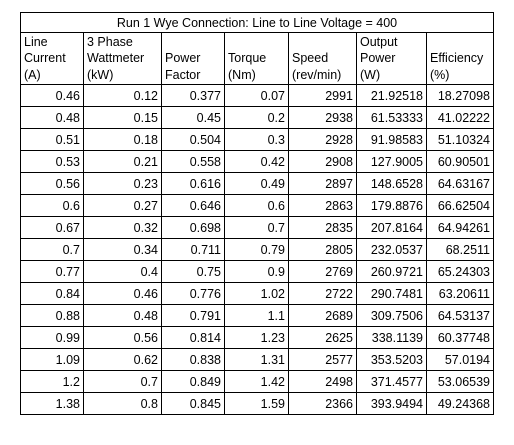 The height and width of the screenshot is (445, 514). Describe the element at coordinates (52, 271) in the screenshot. I see `table-cell: 0.77` at that location.